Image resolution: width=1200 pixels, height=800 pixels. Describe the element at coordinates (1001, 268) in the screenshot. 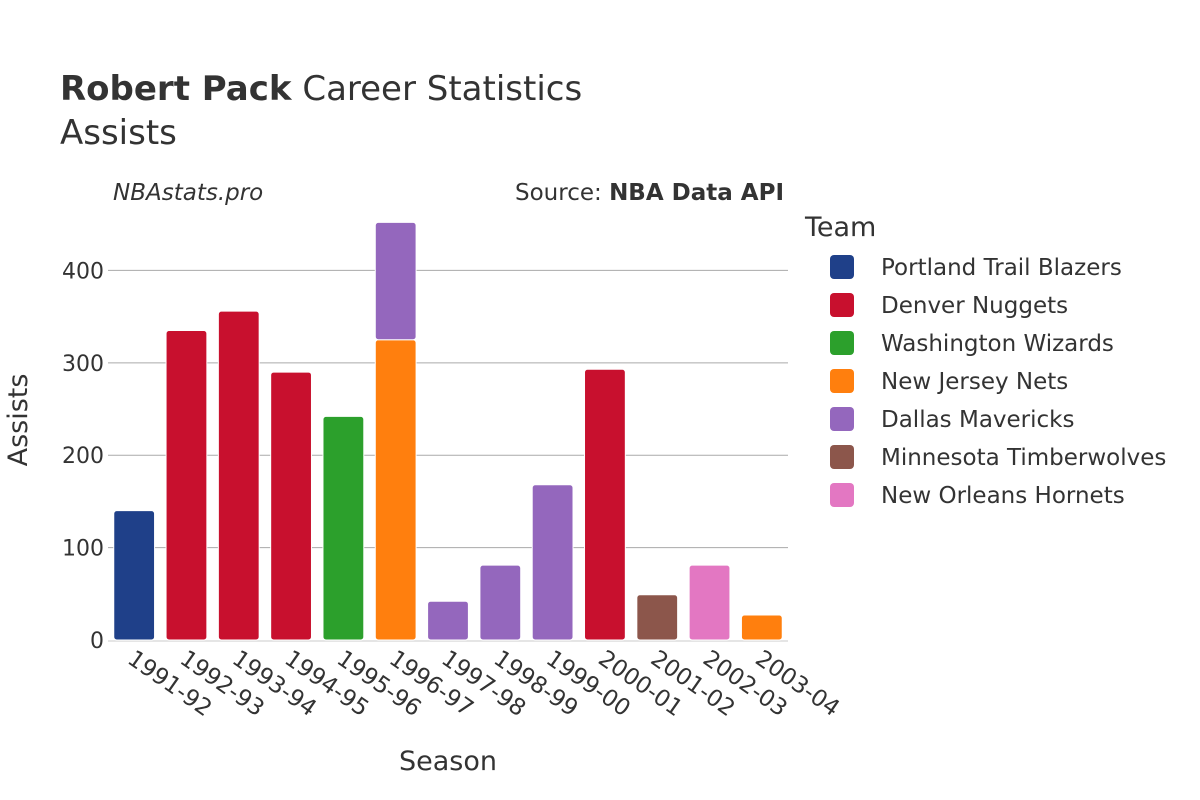

I see `legend-item-label: Portland Trail Blazers` at that location.